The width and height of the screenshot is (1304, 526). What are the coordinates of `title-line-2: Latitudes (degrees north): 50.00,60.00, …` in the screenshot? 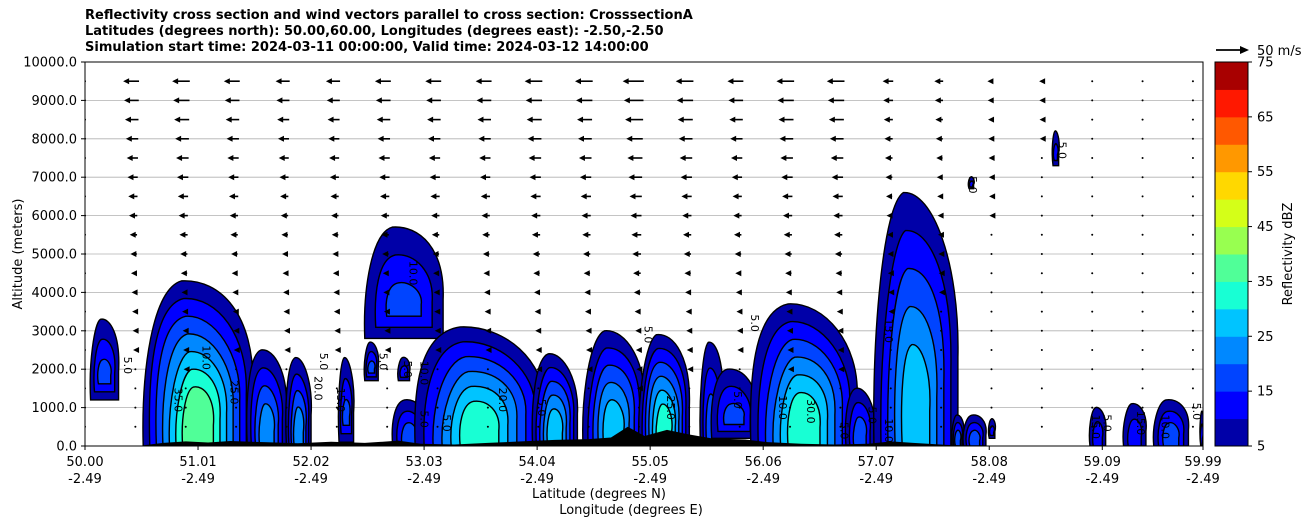 It's located at (374, 31).